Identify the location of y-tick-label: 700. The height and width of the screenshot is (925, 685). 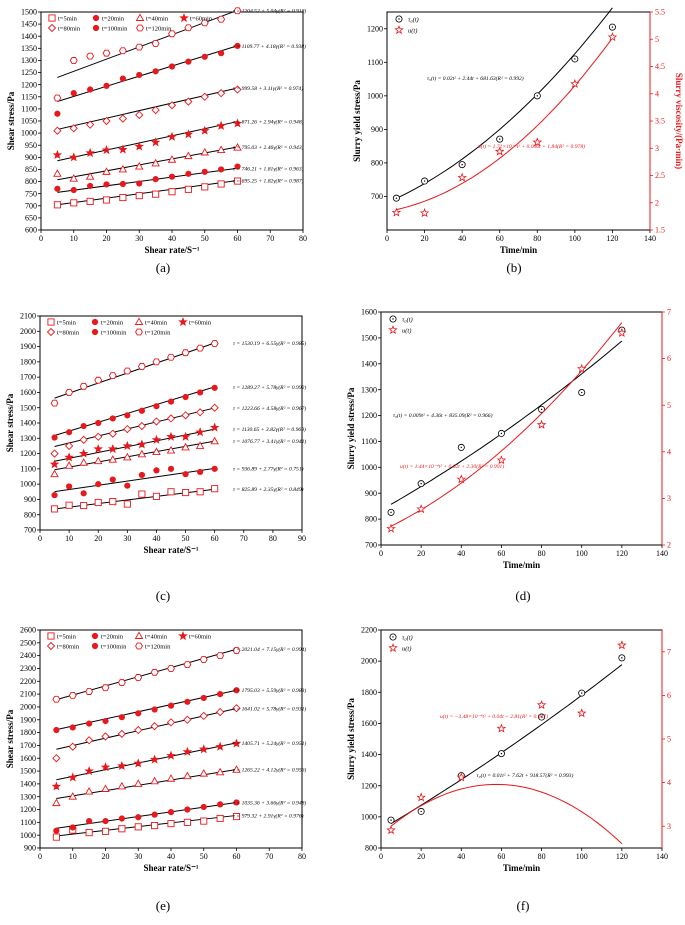
(30, 530).